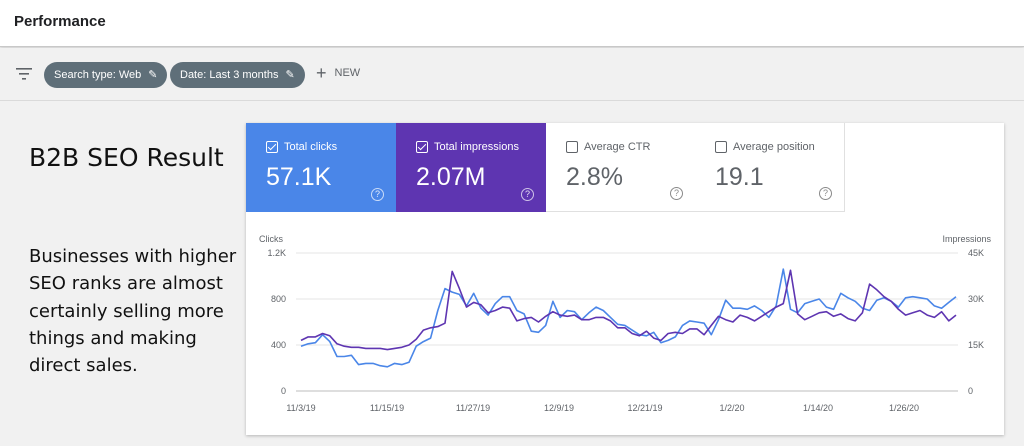 This screenshot has width=1024, height=446. What do you see at coordinates (278, 299) in the screenshot?
I see `left-tick-label: 800` at bounding box center [278, 299].